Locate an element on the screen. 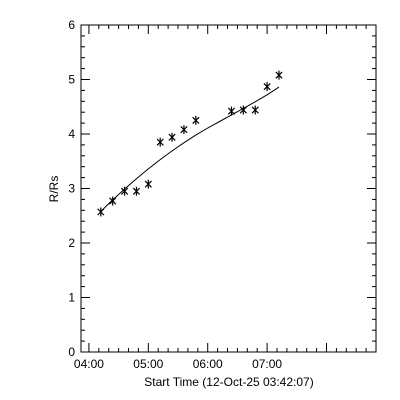 This screenshot has height=400, width=400. x-tick-label: 04:00 is located at coordinates (89, 364).